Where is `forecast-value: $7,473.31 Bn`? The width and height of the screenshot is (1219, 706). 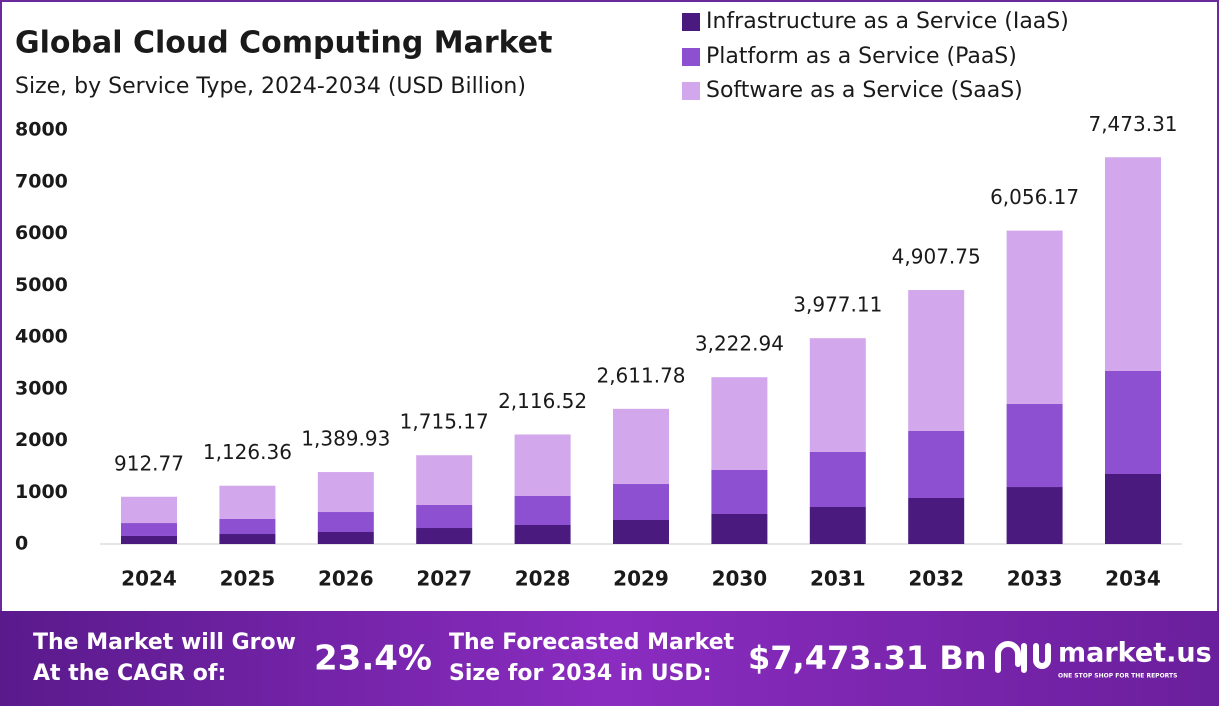
forecast-value: $7,473.31 Bn is located at coordinates (867, 658).